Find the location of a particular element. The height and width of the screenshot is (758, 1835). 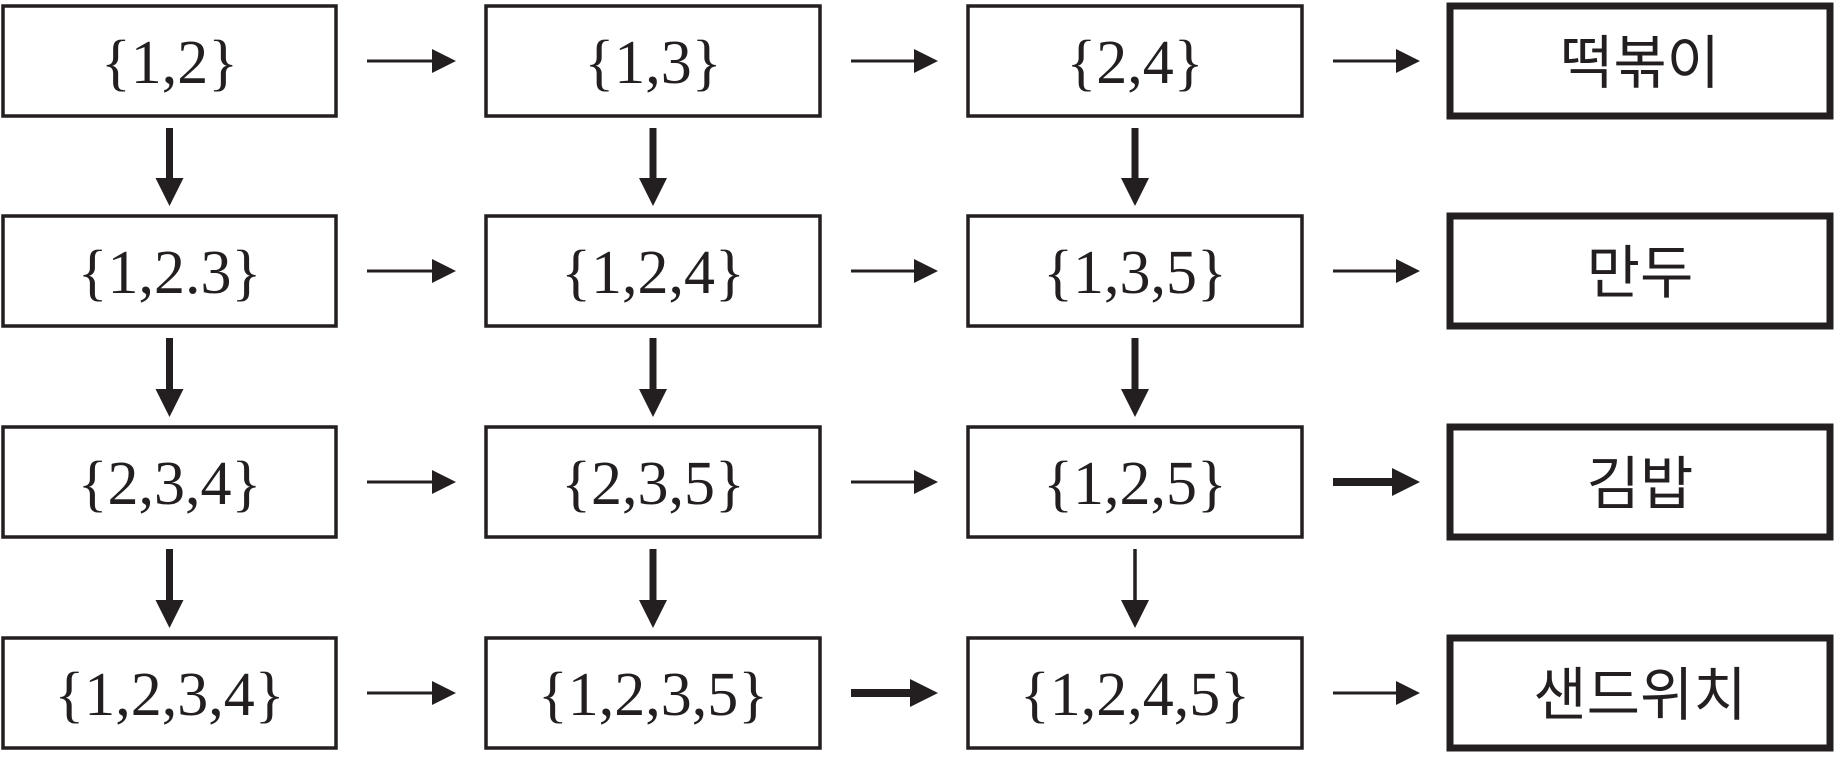

set-label: {2,4} is located at coordinates (1134, 63).